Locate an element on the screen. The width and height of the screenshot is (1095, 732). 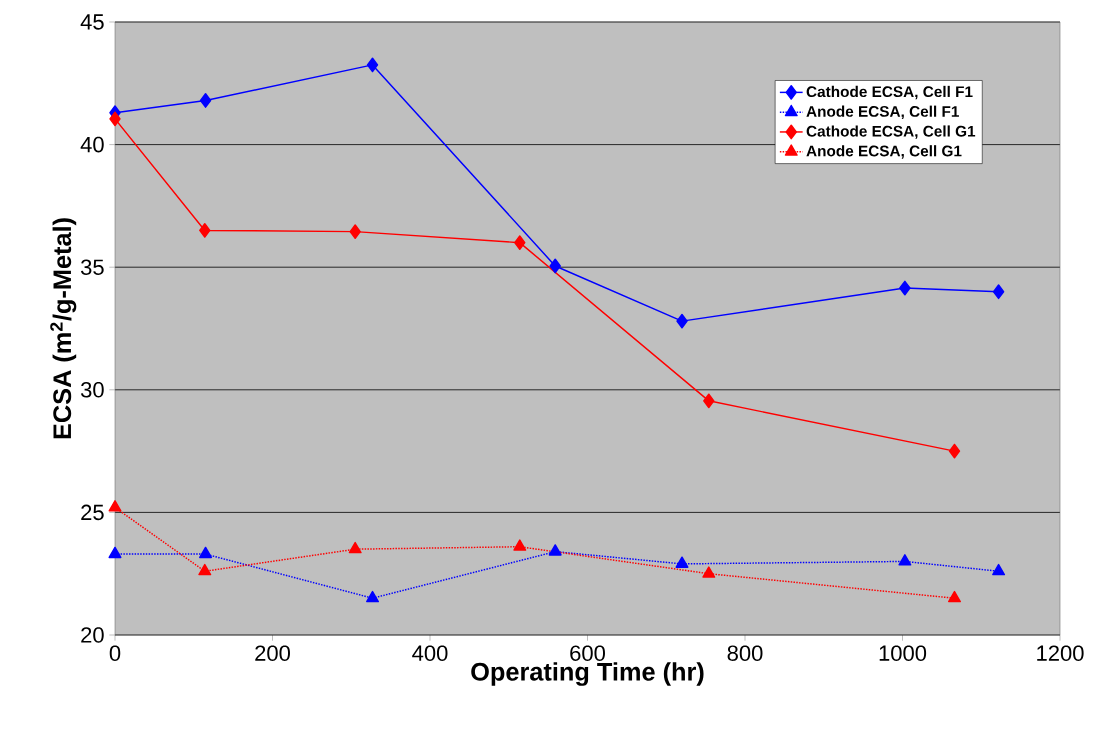
y-tick-label: 45 is located at coordinates (92, 22).